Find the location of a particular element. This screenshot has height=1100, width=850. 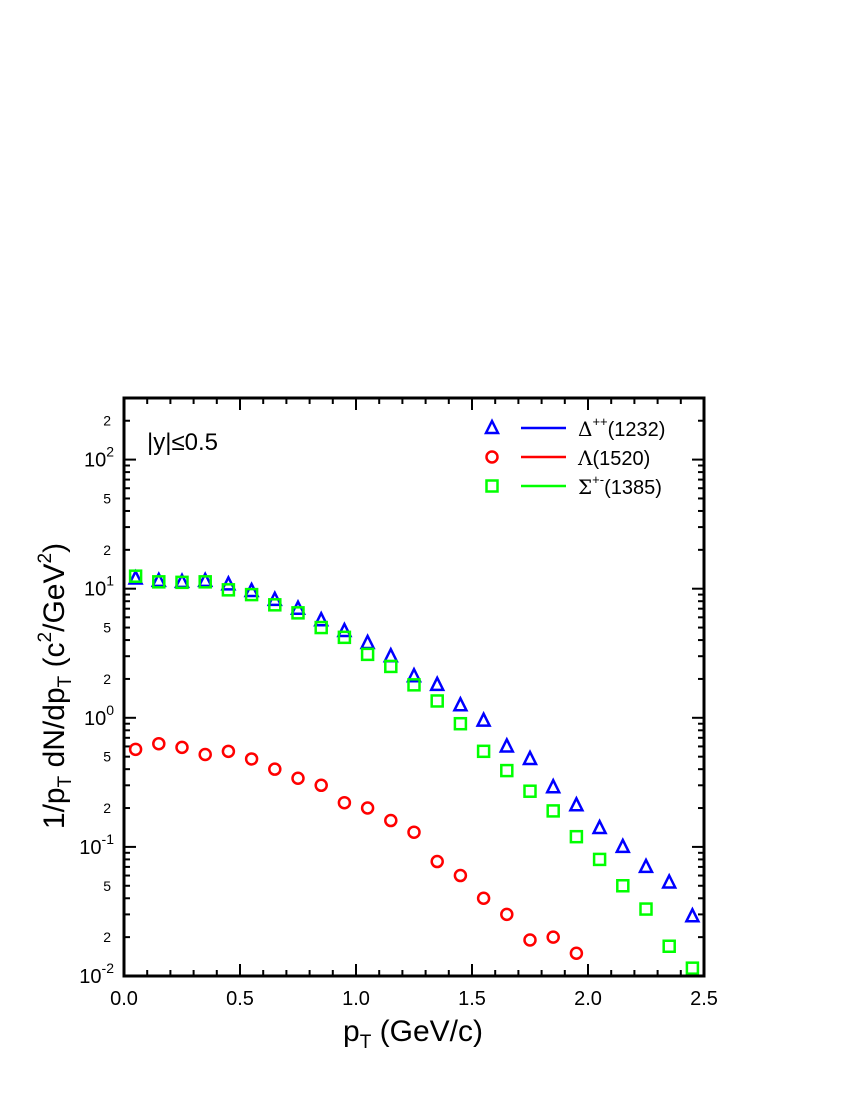

legend-label-sup: ++ is located at coordinates (599, 421).